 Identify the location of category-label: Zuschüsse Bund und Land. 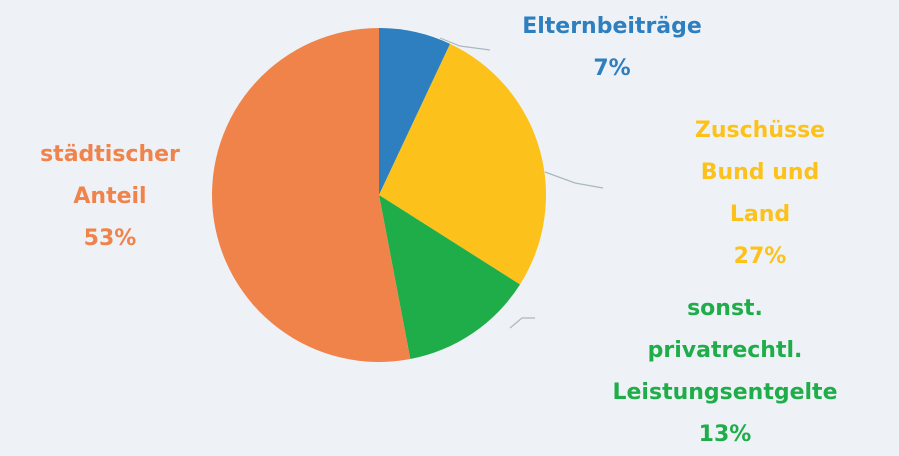
(760, 172).